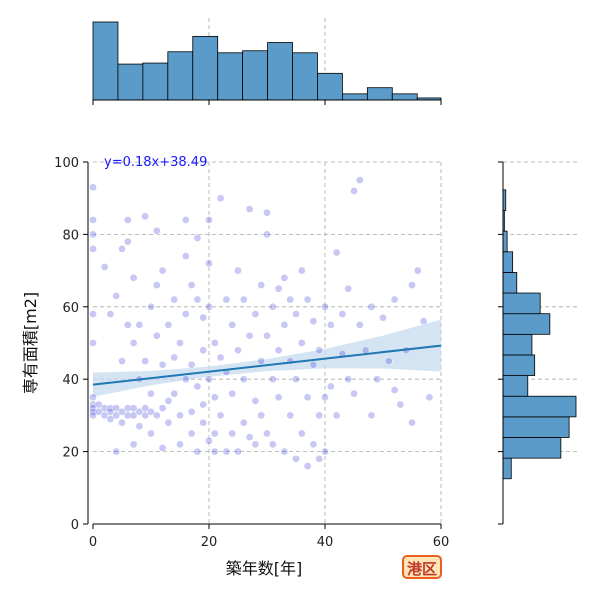  Describe the element at coordinates (70, 235) in the screenshot. I see `y-tick-label: 80` at that location.